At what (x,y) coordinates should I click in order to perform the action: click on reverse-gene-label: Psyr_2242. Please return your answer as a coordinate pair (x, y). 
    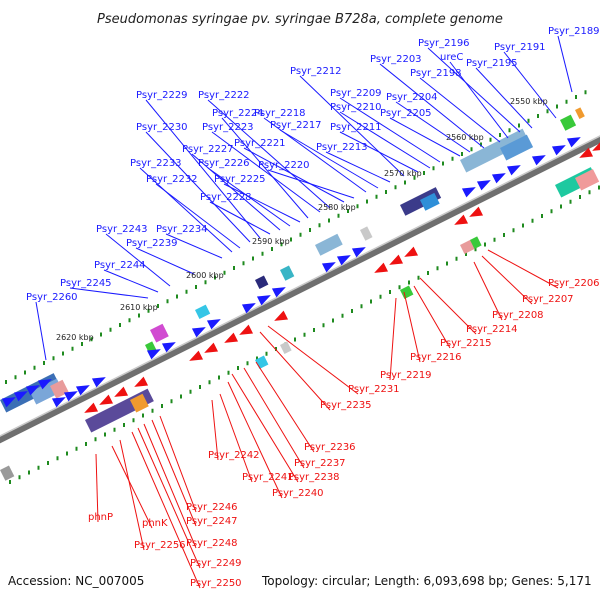
    Looking at the image, I should click on (234, 455).